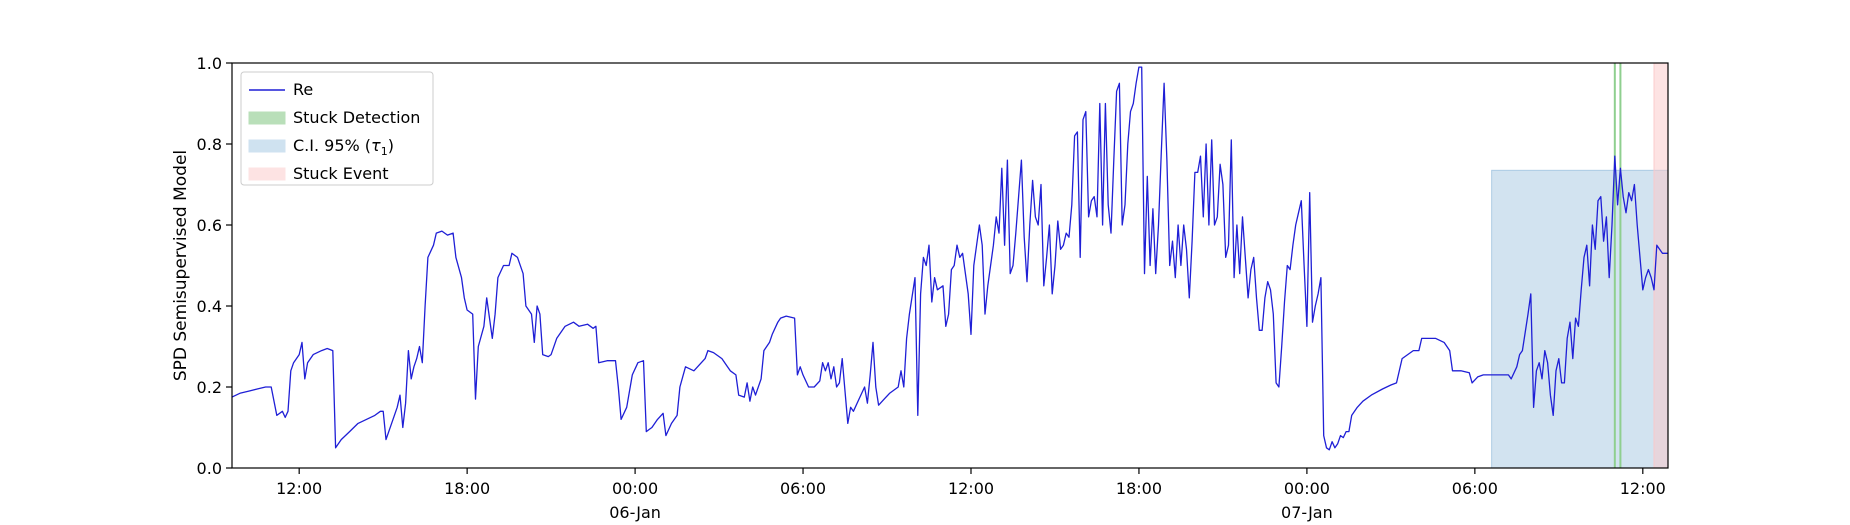 This screenshot has height=525, width=1850. What do you see at coordinates (209, 387) in the screenshot?
I see `y-tick-label: 0.2` at bounding box center [209, 387].